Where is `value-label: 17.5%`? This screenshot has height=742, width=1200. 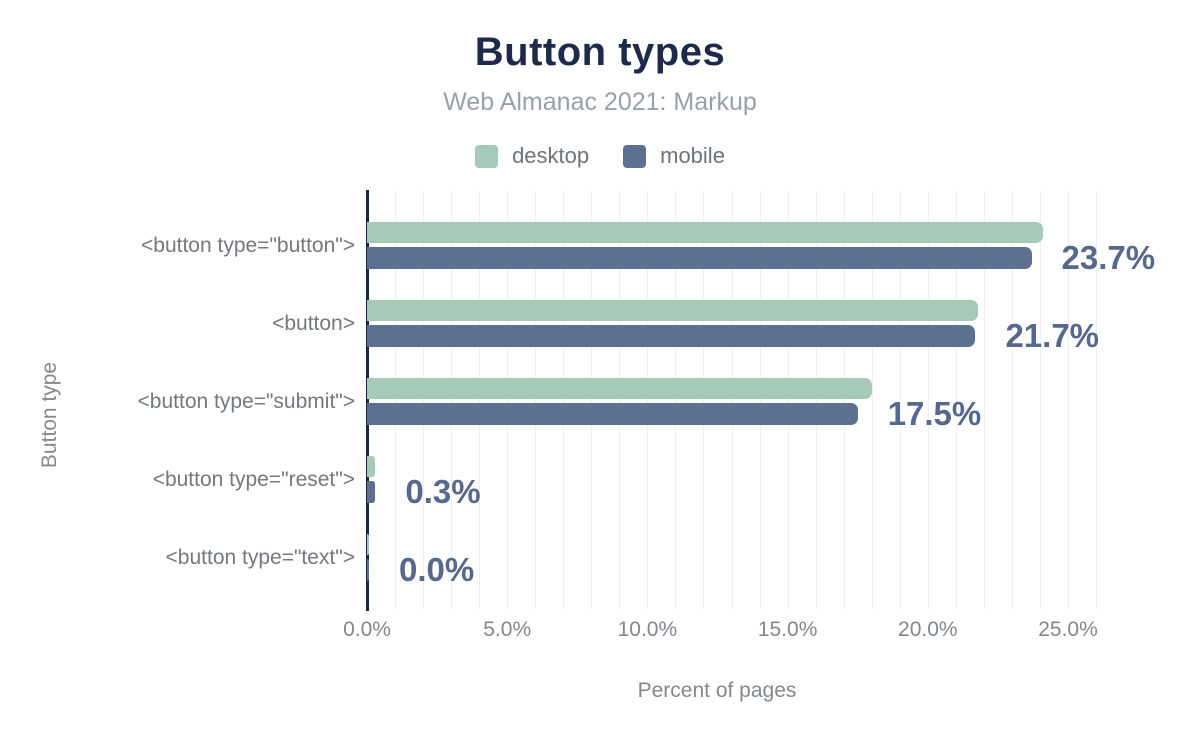 value-label: 17.5% is located at coordinates (934, 413).